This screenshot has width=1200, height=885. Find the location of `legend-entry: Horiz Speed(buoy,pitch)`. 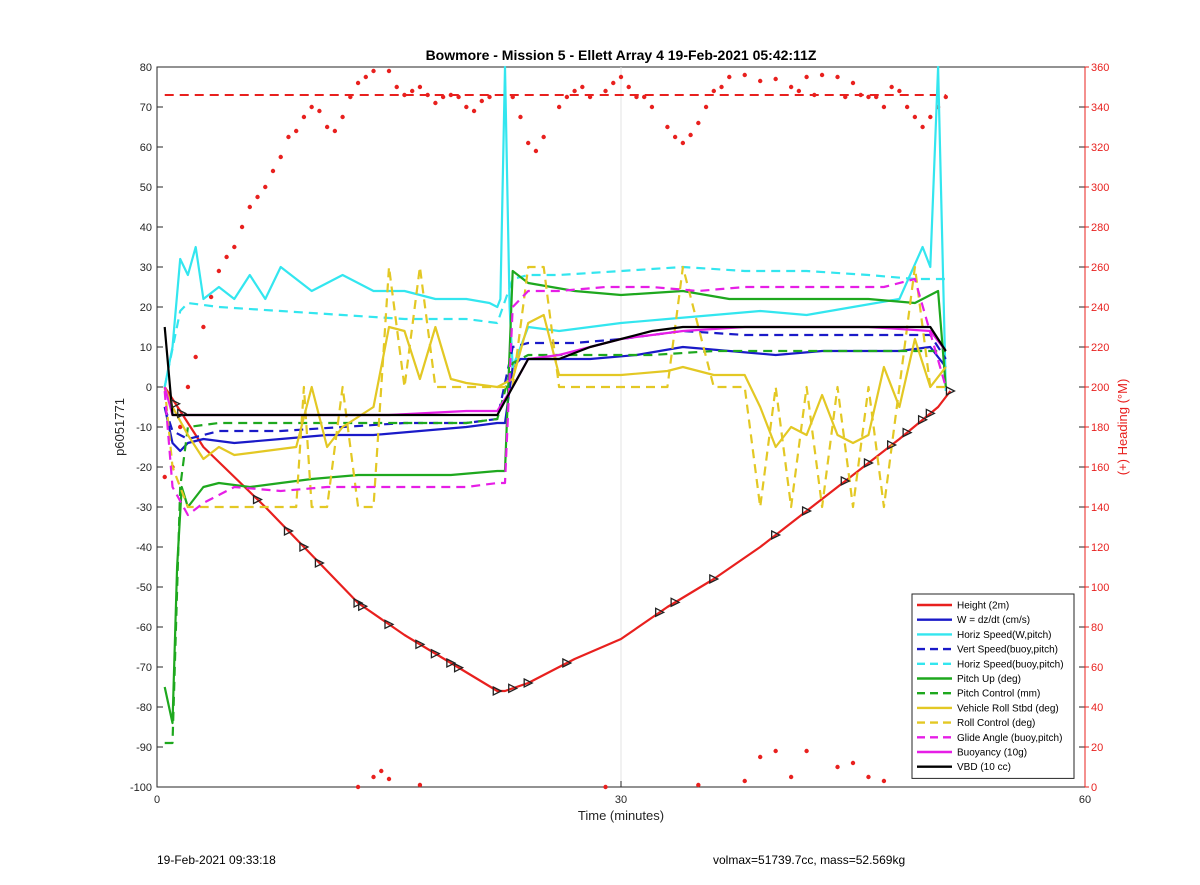

legend-entry: Horiz Speed(buoy,pitch) is located at coordinates (1010, 664).